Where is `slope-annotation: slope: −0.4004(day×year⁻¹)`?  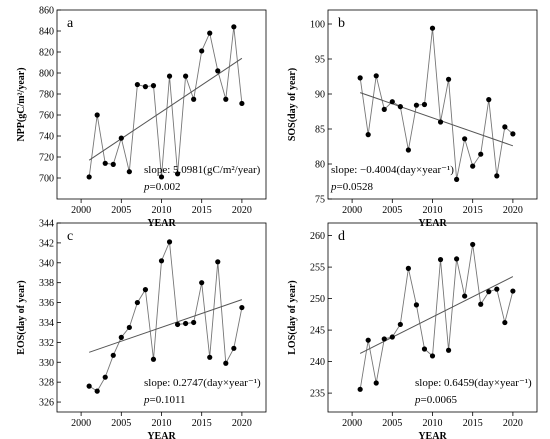 slope-annotation: slope: −0.4004(day×year⁻¹) is located at coordinates (392, 170).